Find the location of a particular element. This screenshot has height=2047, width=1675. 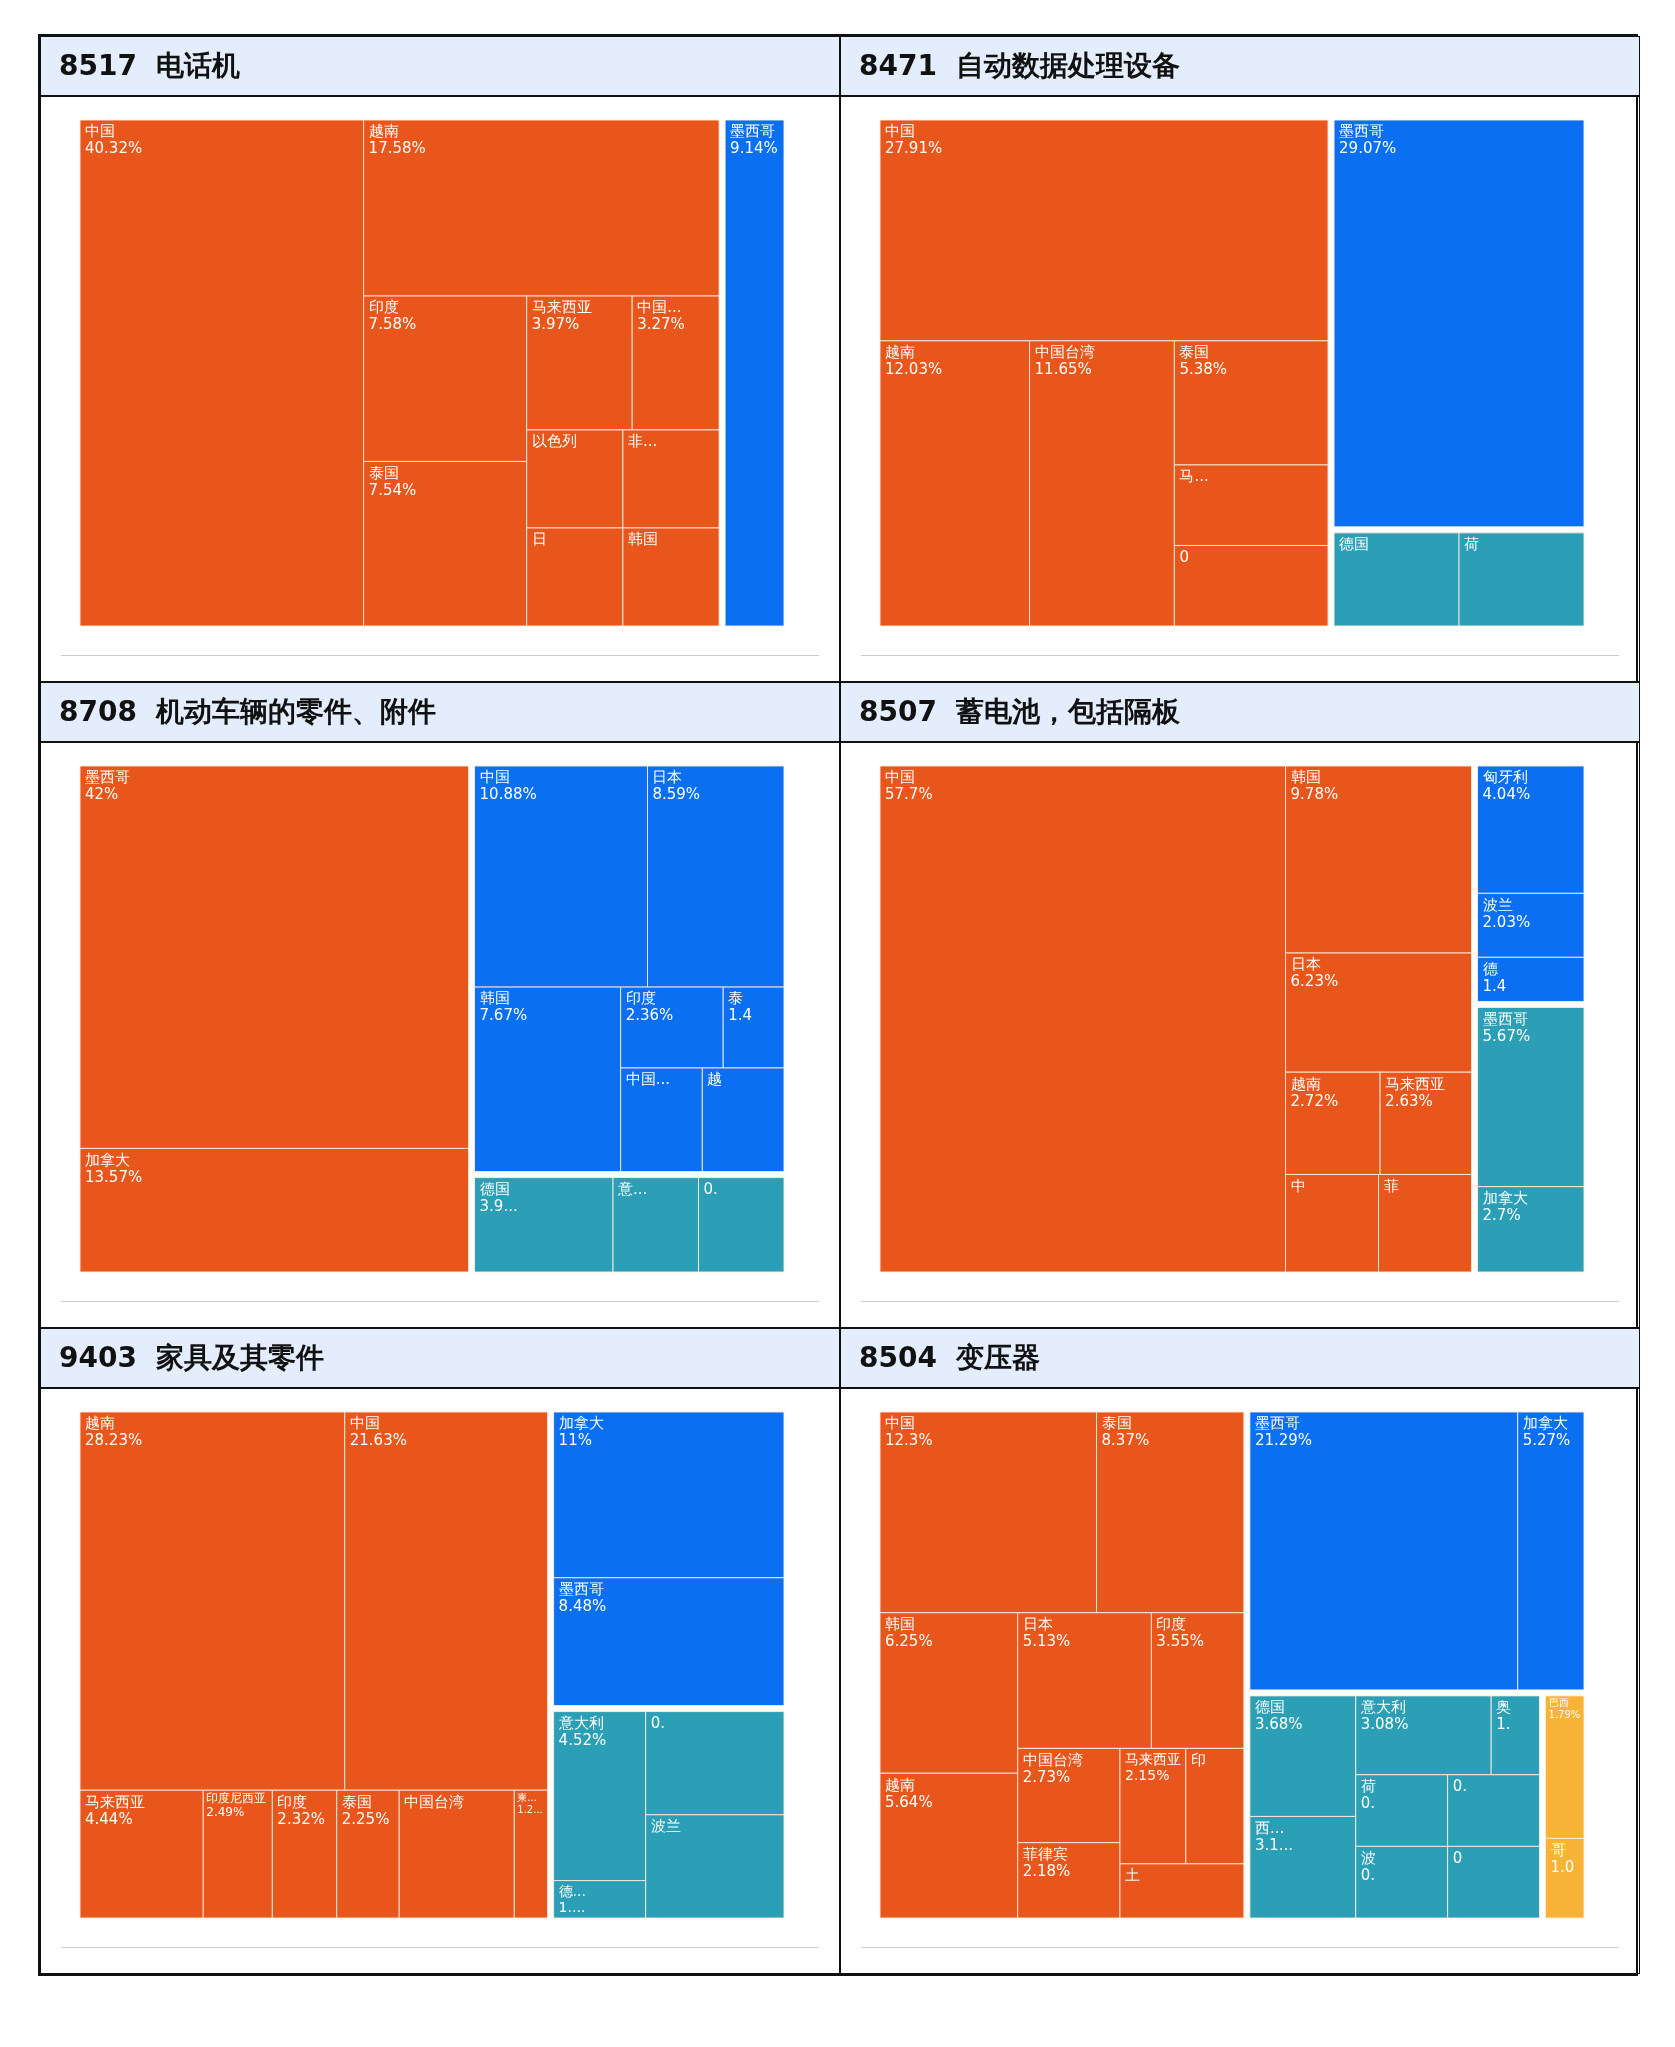

data-label: 5.64% is located at coordinates (909, 1801).